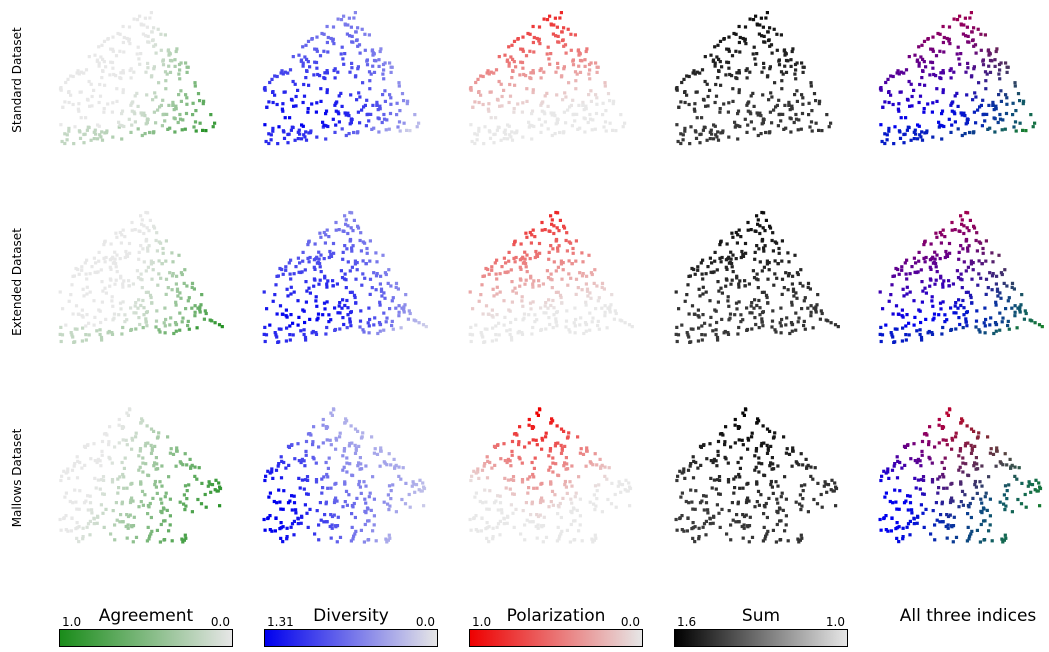 Image resolution: width=1049 pixels, height=652 pixels. Describe the element at coordinates (72, 622) in the screenshot. I see `colorbar-min-agreement: 1.0` at that location.